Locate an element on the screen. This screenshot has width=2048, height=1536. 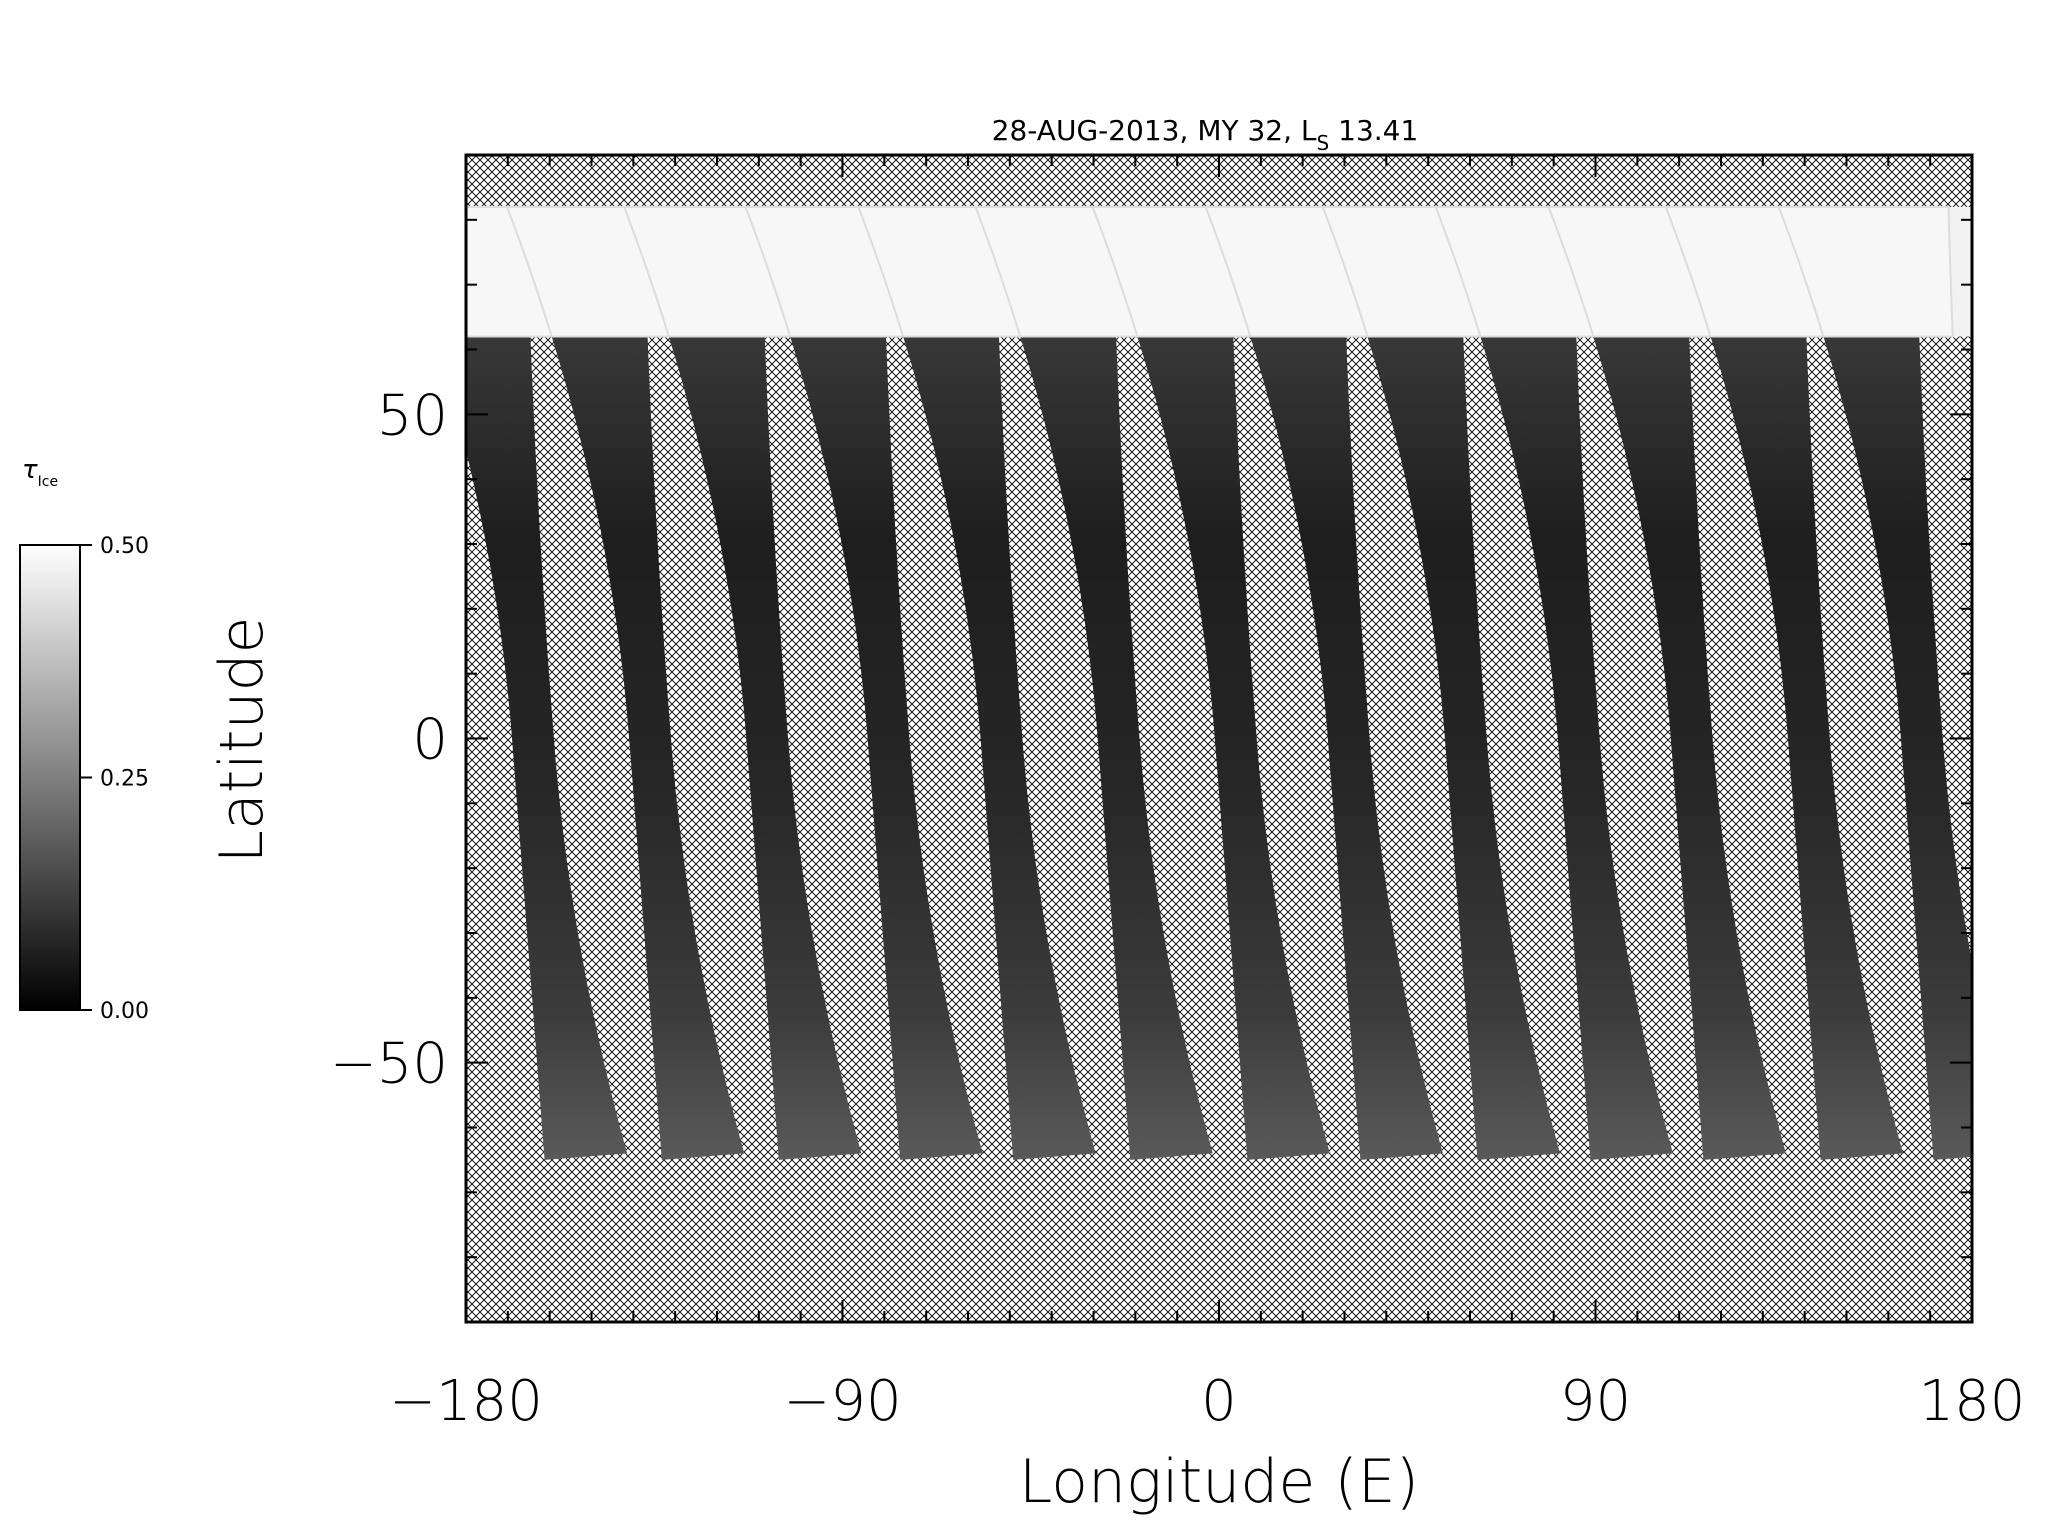
chart-title: 28-AUG-2013, MY 32, LS 13.41 is located at coordinates (1205, 134).